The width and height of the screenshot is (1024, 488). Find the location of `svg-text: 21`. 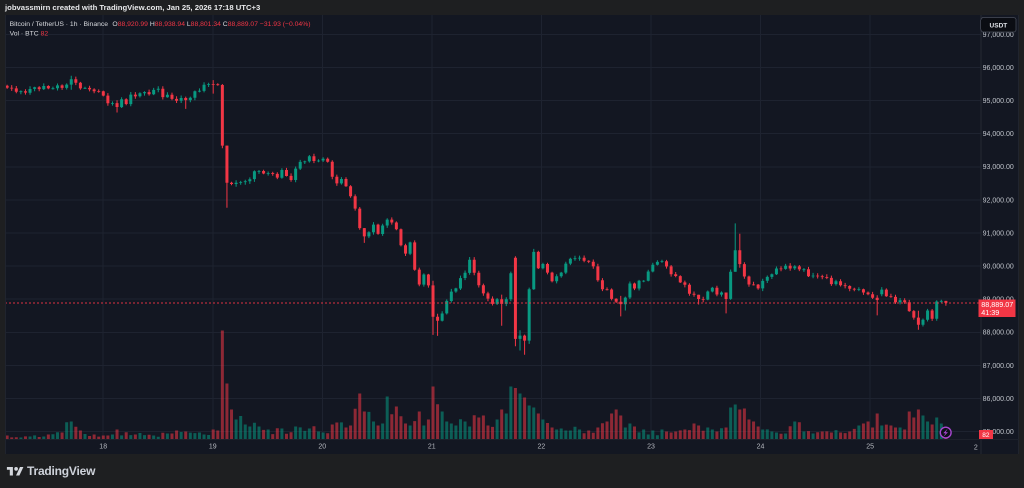

svg-text: 21 is located at coordinates (432, 446).